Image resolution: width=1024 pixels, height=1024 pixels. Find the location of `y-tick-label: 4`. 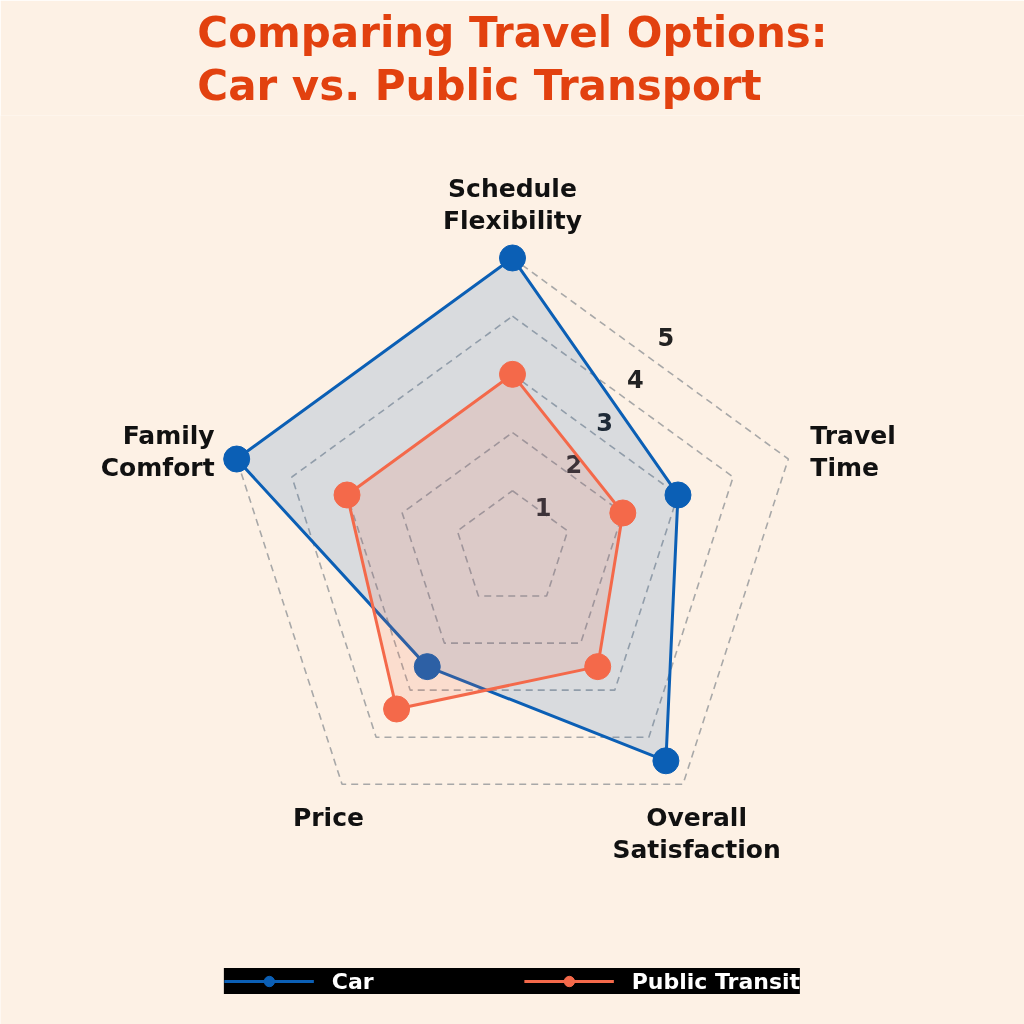

y-tick-label: 4 is located at coordinates (635, 380).